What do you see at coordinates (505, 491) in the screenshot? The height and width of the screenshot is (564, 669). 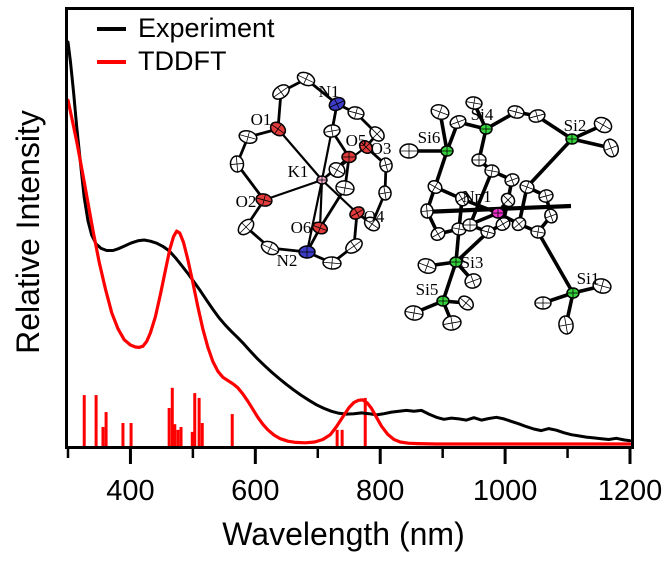 I see `x-tick-label: 1000` at bounding box center [505, 491].